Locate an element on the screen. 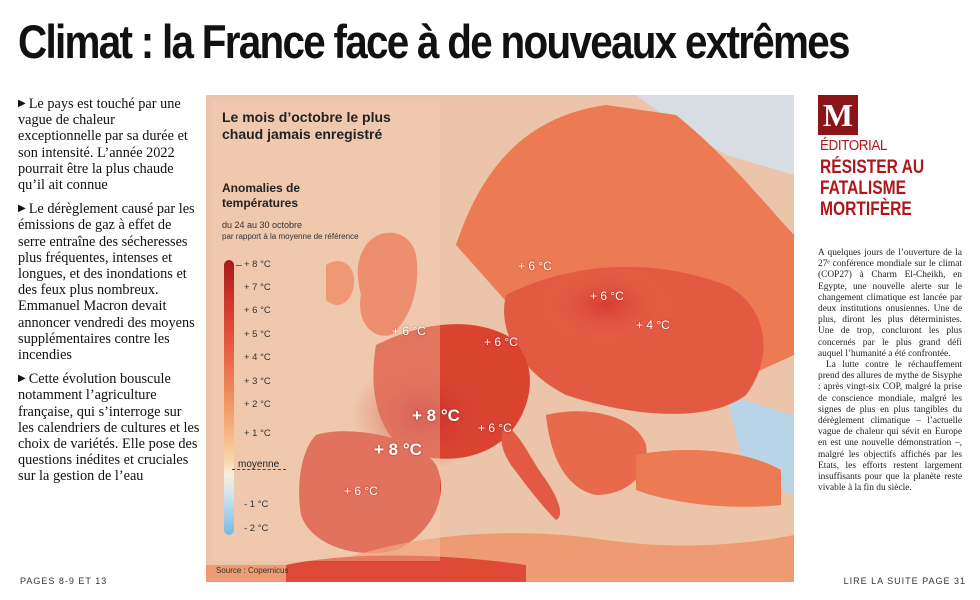 Image resolution: width=980 pixels, height=600 pixels. temperature-label: + 4 °C is located at coordinates (653, 325).